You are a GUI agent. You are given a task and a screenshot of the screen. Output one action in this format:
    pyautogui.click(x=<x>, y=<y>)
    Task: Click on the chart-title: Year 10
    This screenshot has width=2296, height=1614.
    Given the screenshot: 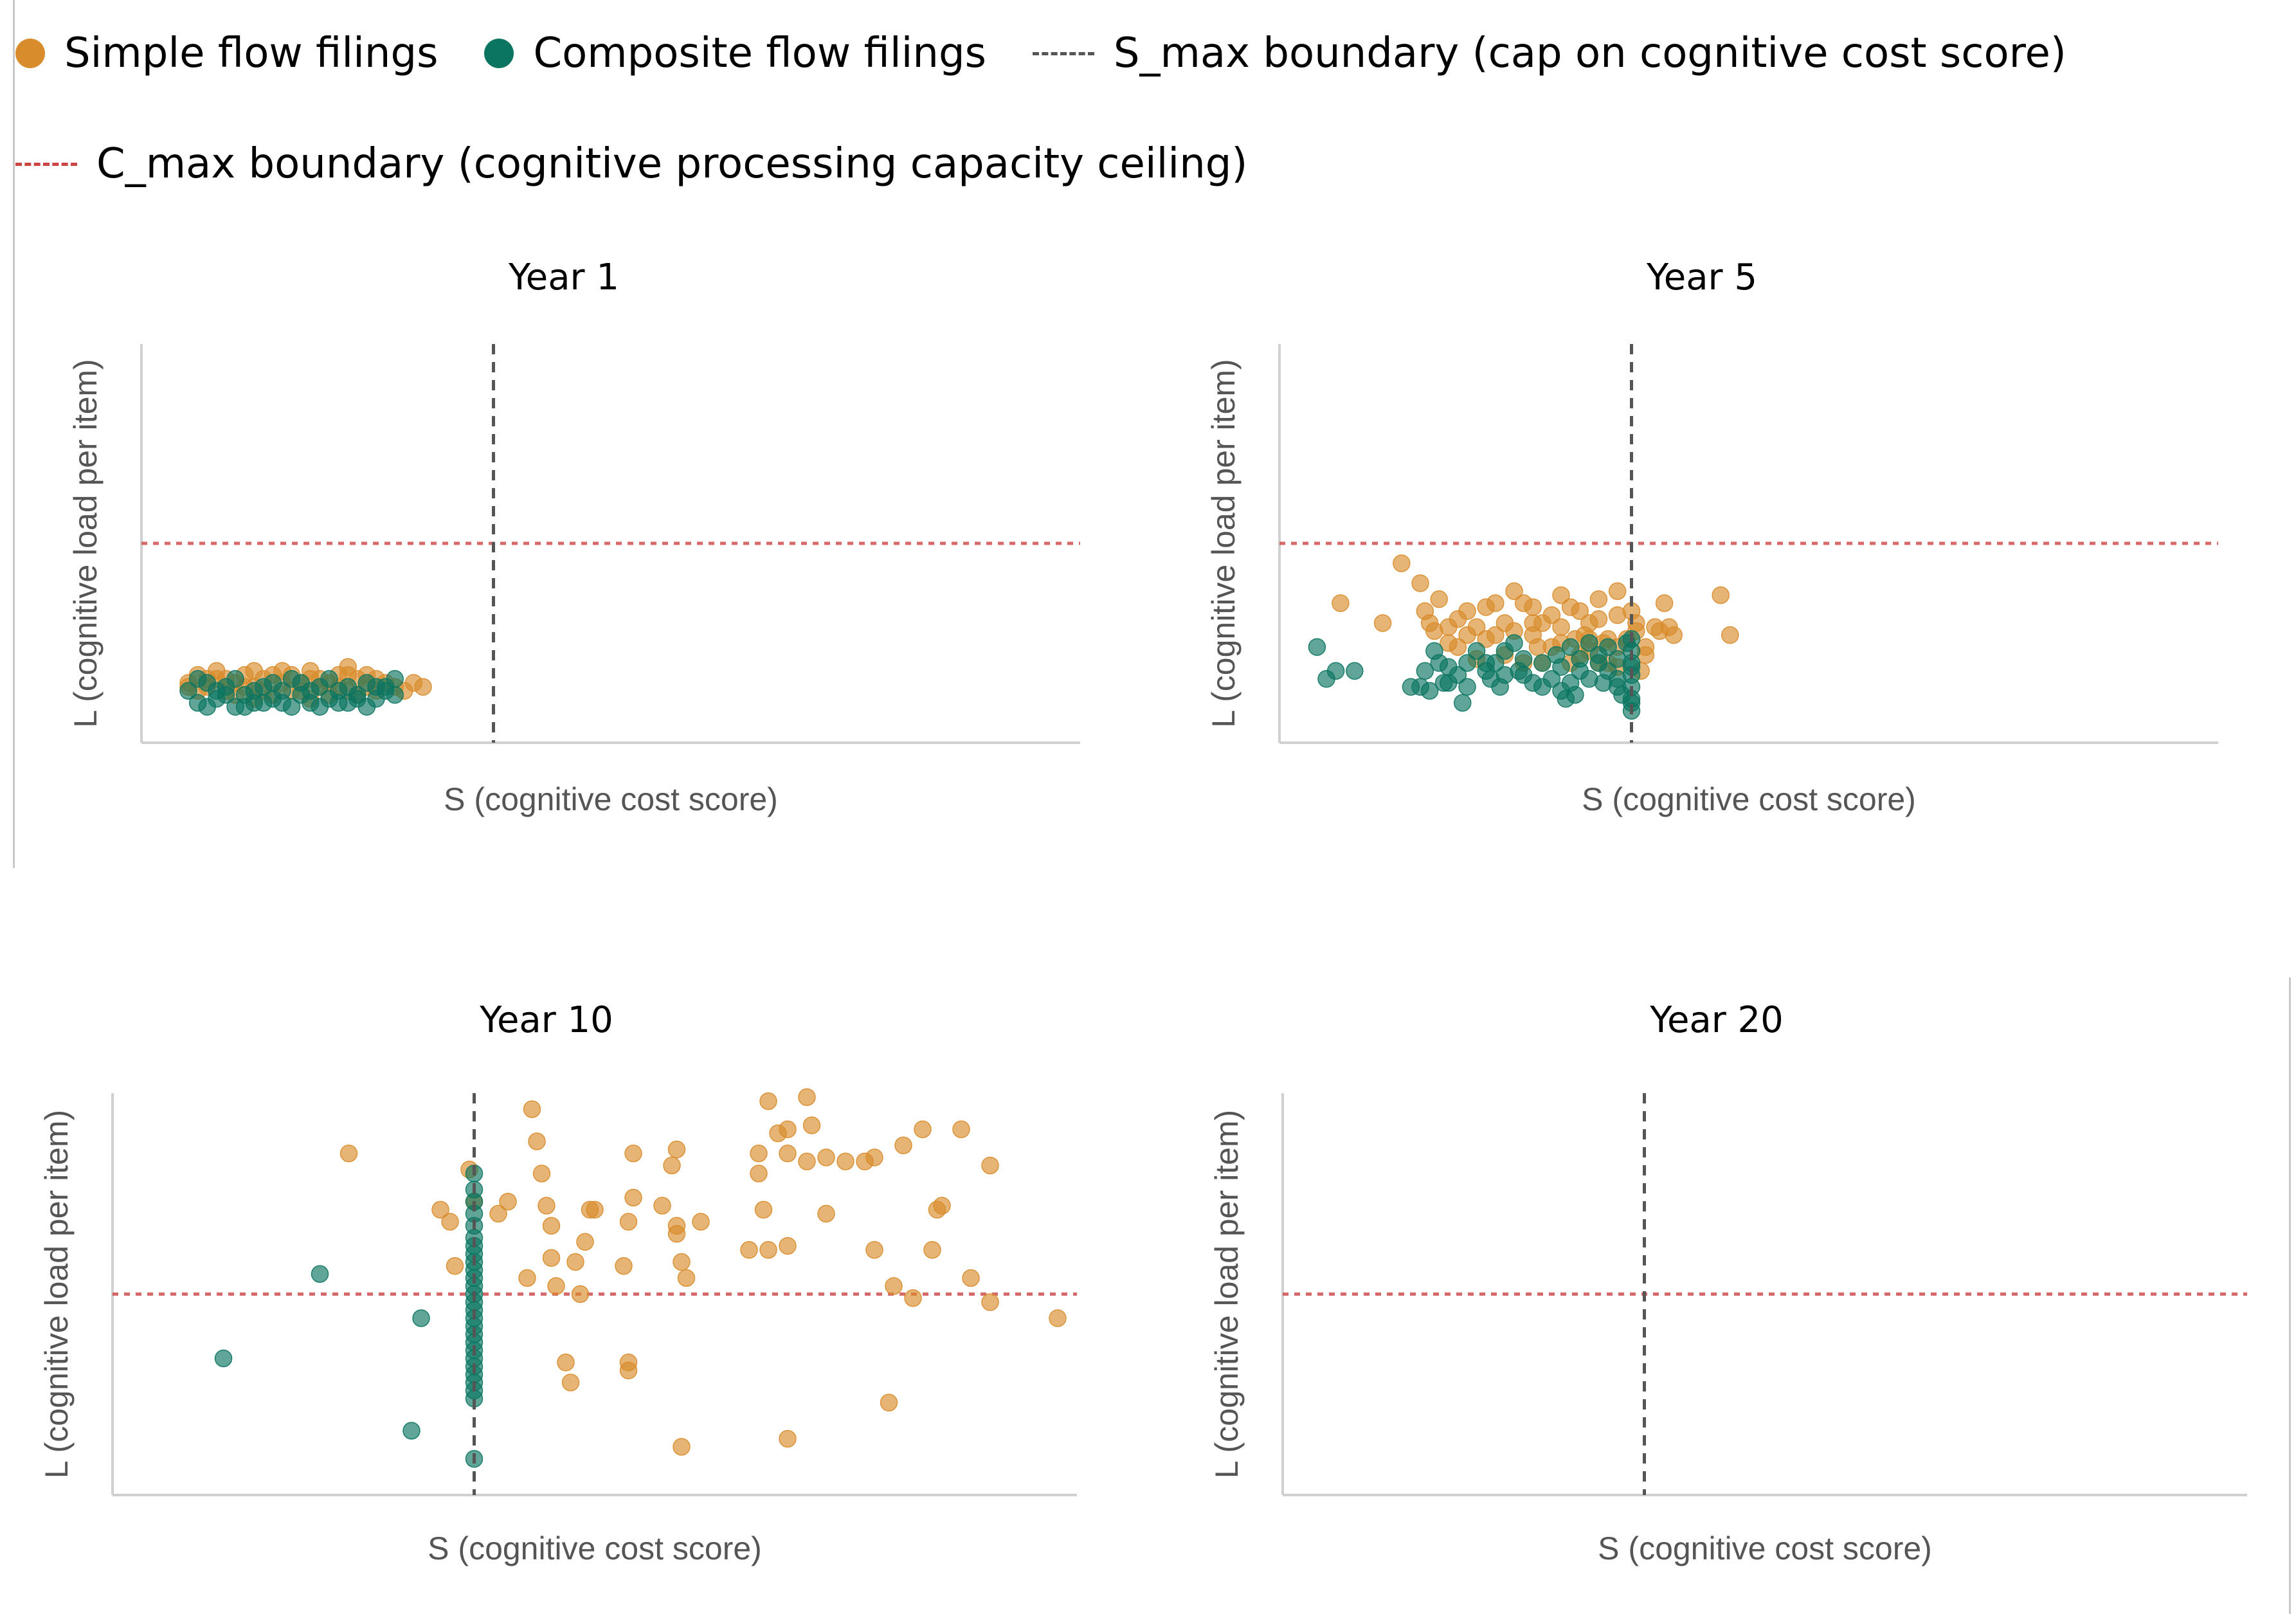 What is the action you would take?
    pyautogui.click(x=546, y=1020)
    